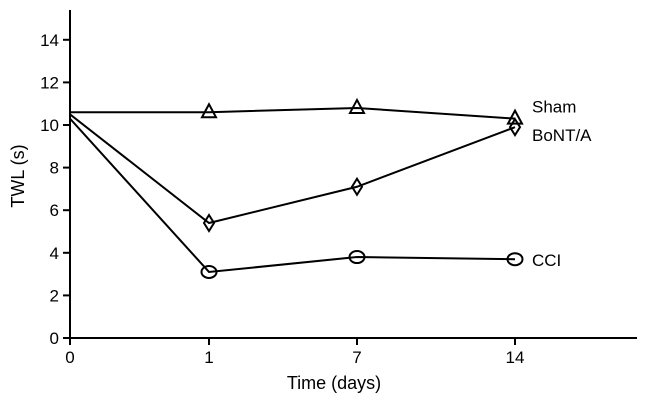 This screenshot has height=401, width=646. I want to click on y-tick-label: 12, so click(49, 82).